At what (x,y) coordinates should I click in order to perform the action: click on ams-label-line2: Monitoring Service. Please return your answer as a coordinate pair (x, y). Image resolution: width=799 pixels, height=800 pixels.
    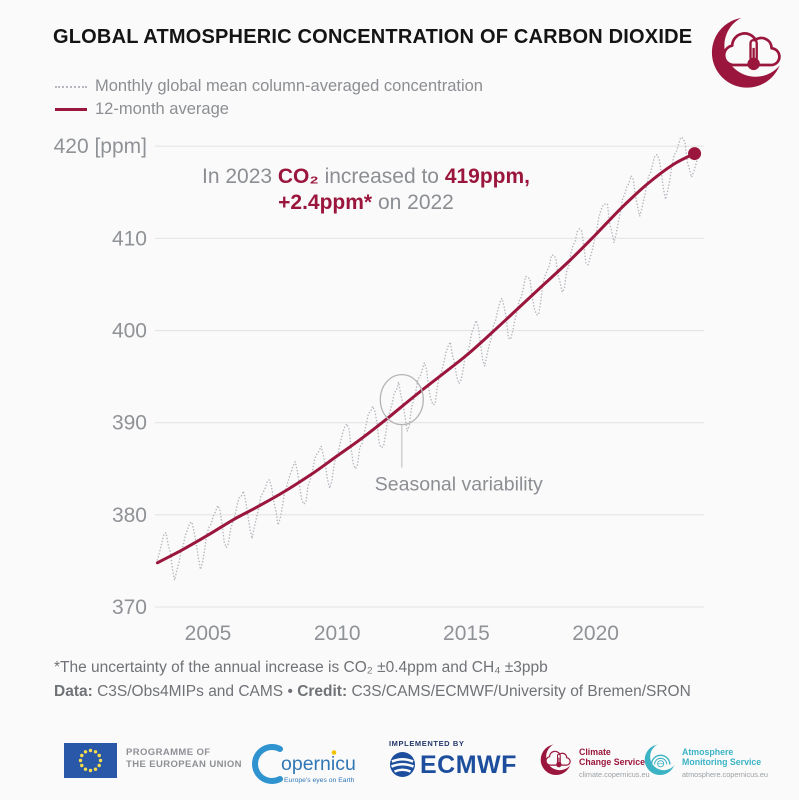
    Looking at the image, I should click on (722, 761).